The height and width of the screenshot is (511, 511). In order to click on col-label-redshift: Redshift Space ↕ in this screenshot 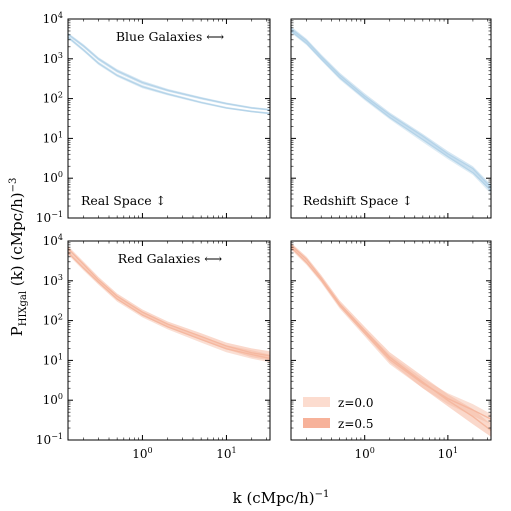, I will do `click(358, 200)`.